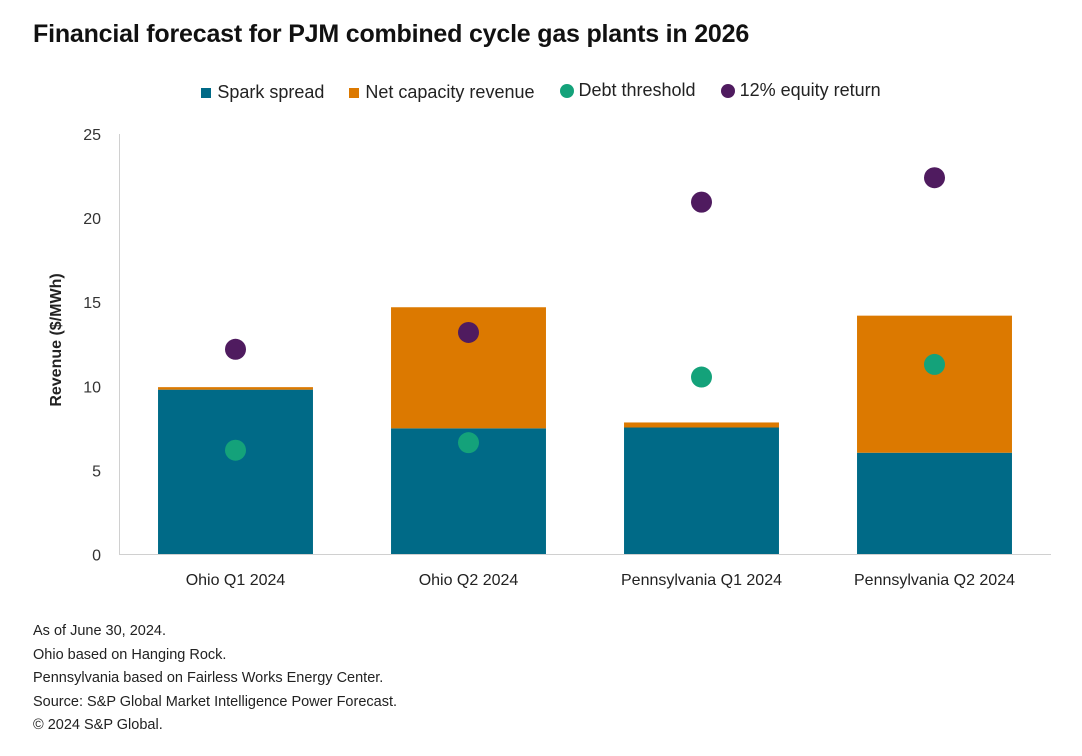  What do you see at coordinates (701, 580) in the screenshot?
I see `x-tick-label: Pennsylvania Q1 2024` at bounding box center [701, 580].